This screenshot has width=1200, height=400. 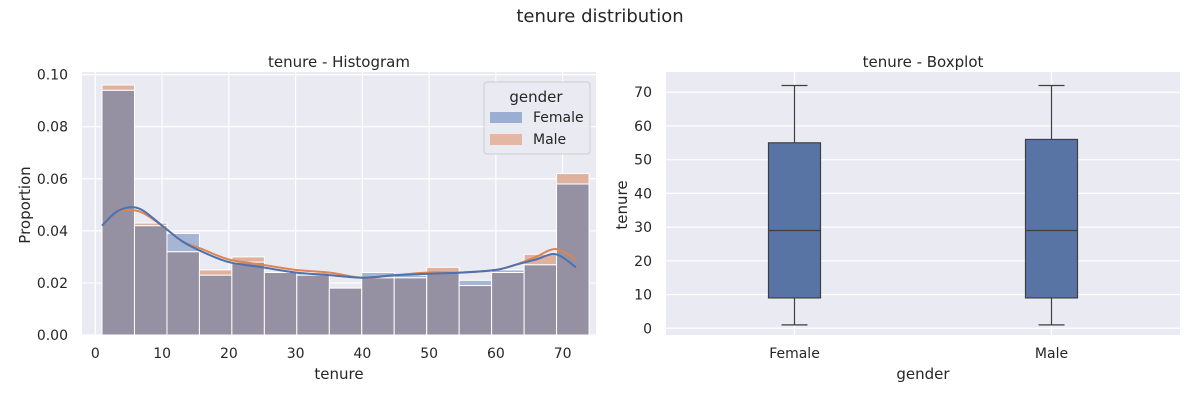 What do you see at coordinates (647, 329) in the screenshot?
I see `y-tick-label: 0` at bounding box center [647, 329].